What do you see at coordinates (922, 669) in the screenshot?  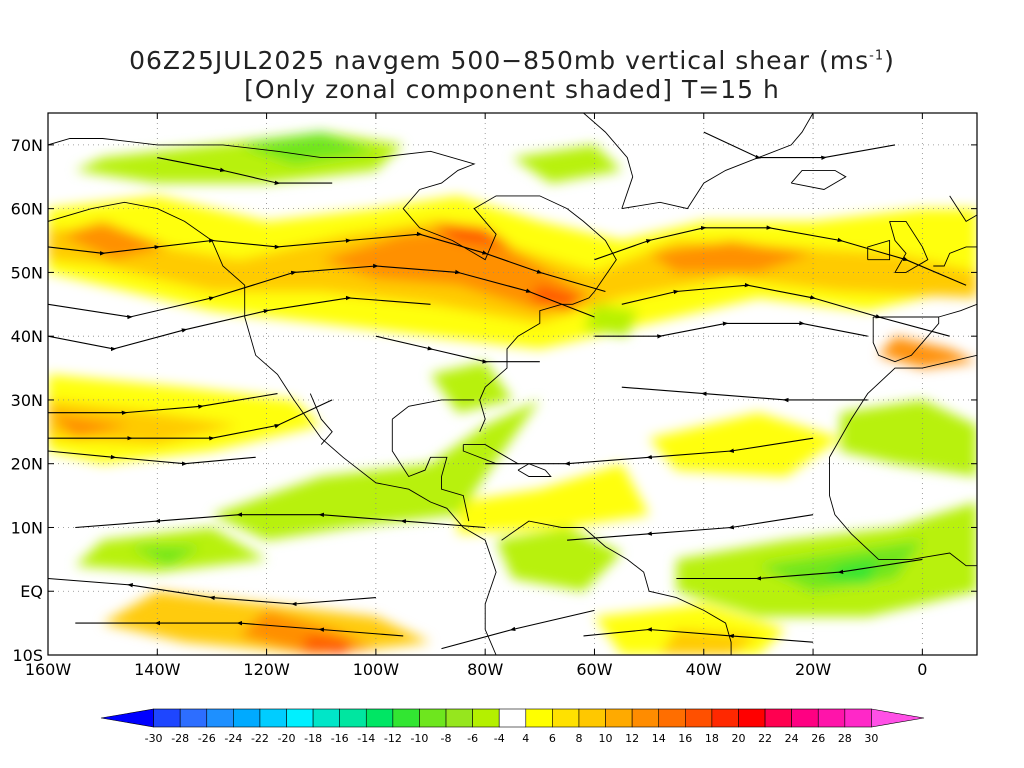 I see `lon-tick-label: 0` at bounding box center [922, 669].